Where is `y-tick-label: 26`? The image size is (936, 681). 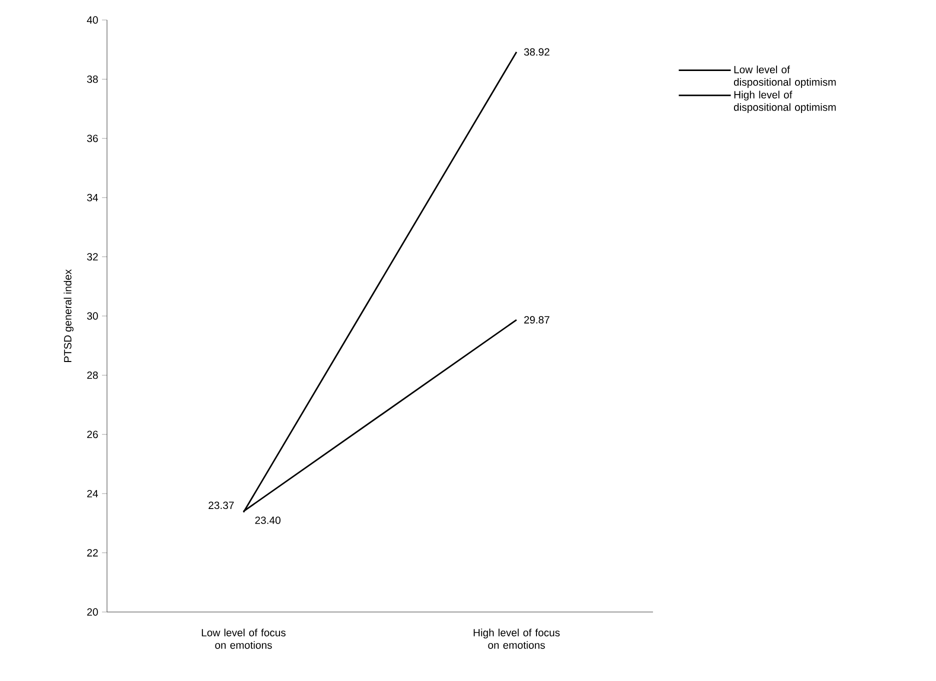
y-tick-label: 26 is located at coordinates (92, 434).